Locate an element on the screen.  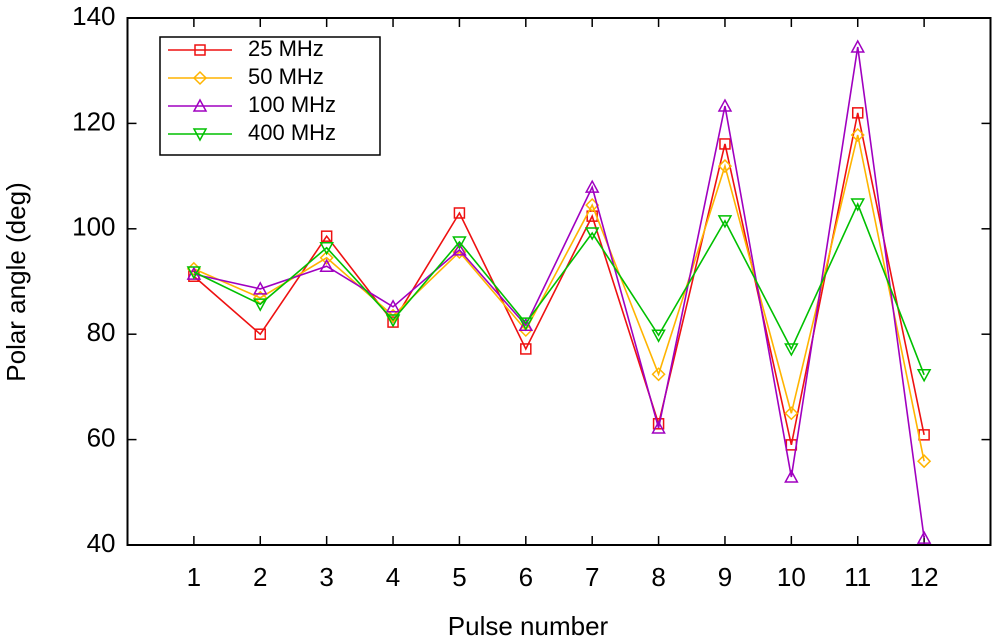
x-tick-label: 1 is located at coordinates (194, 577).